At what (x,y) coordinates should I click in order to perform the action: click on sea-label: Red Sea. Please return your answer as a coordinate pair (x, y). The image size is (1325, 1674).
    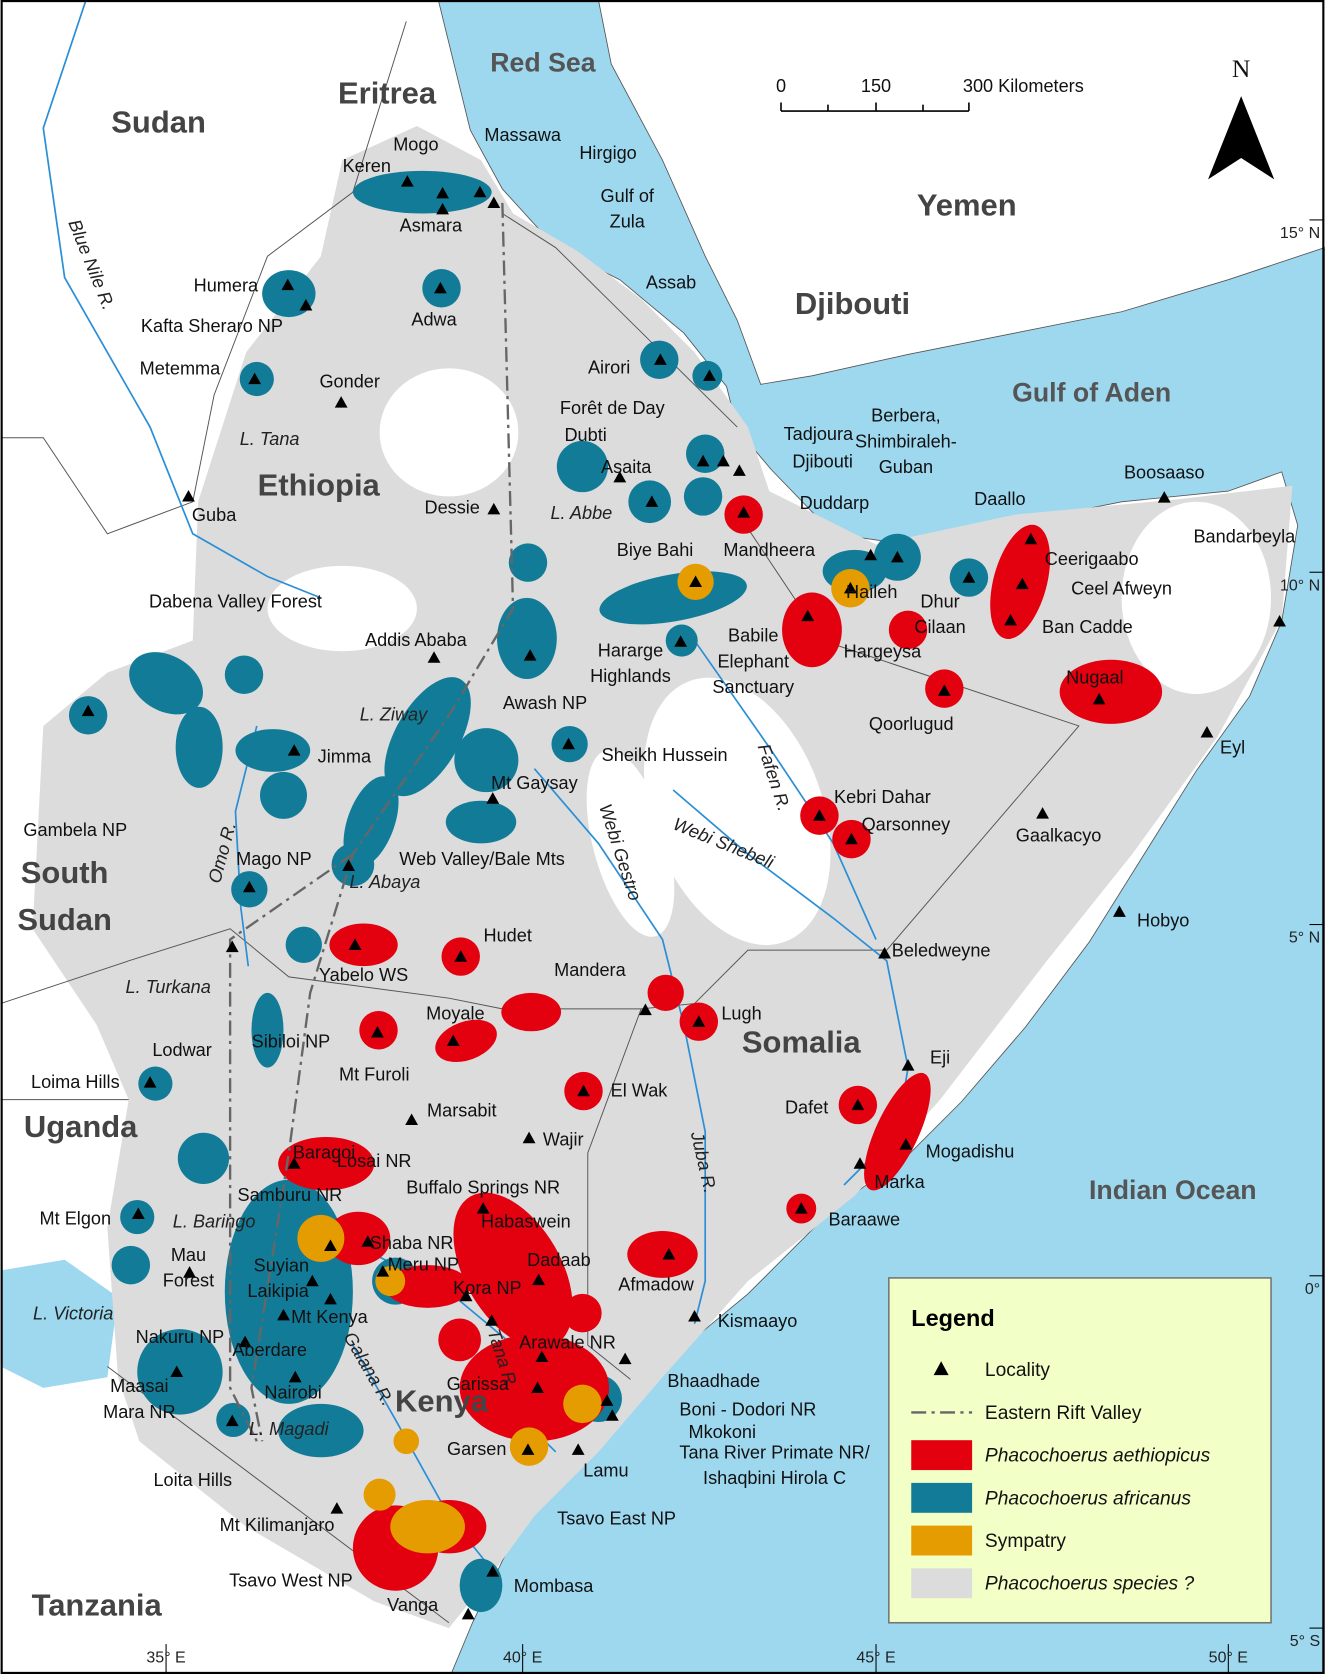
    Looking at the image, I should click on (543, 63).